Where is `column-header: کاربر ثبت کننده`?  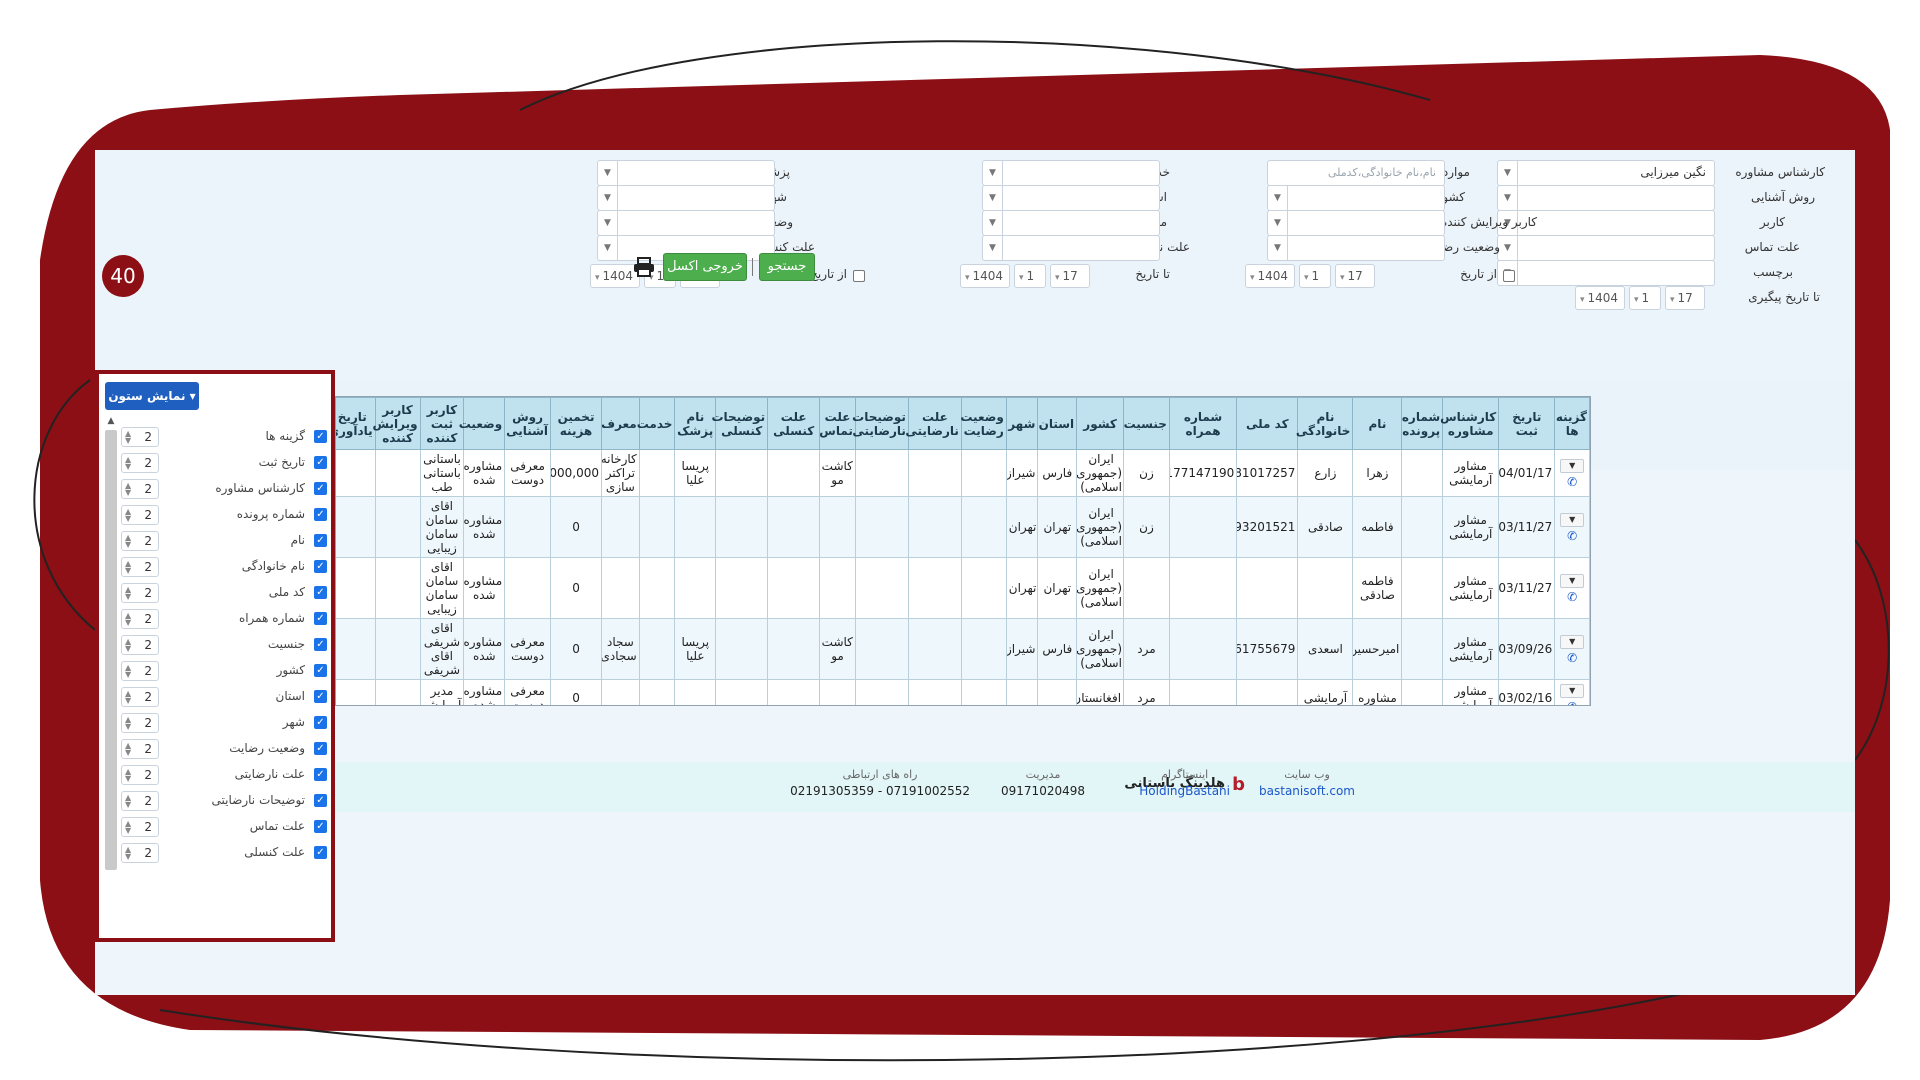 column-header: کاربر ثبت کننده is located at coordinates (442, 423).